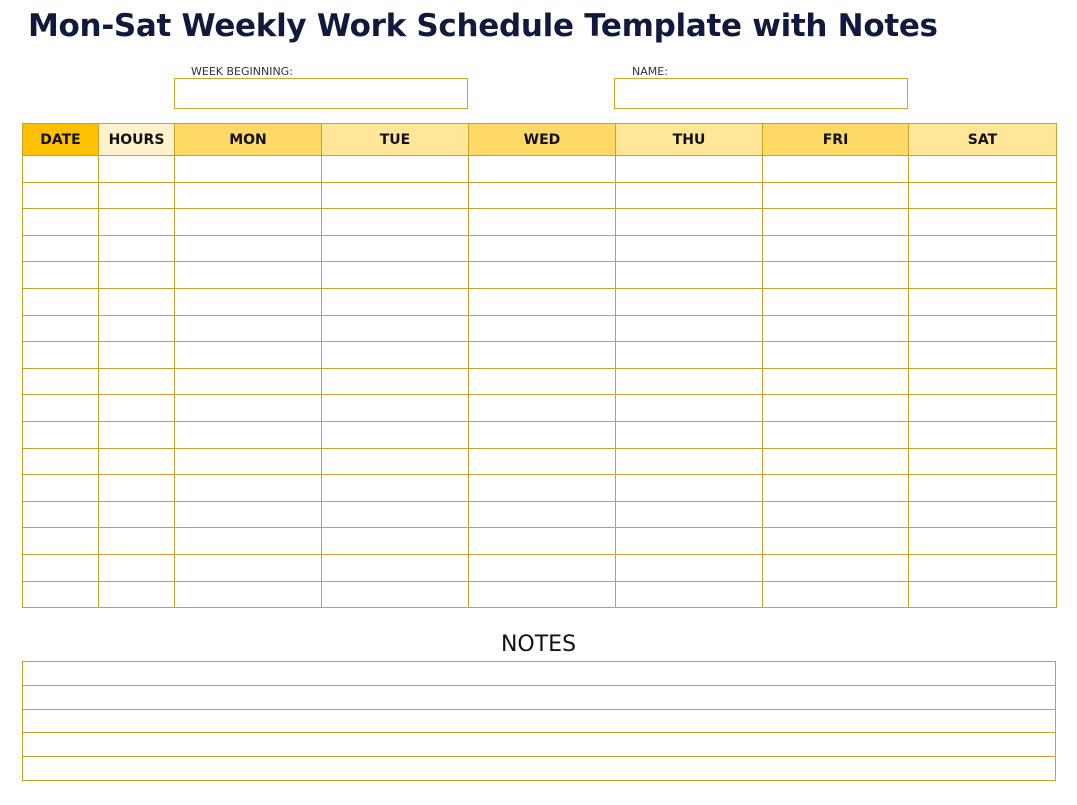 The width and height of the screenshot is (1077, 805). What do you see at coordinates (321, 93) in the screenshot?
I see `week-beginning-field` at bounding box center [321, 93].